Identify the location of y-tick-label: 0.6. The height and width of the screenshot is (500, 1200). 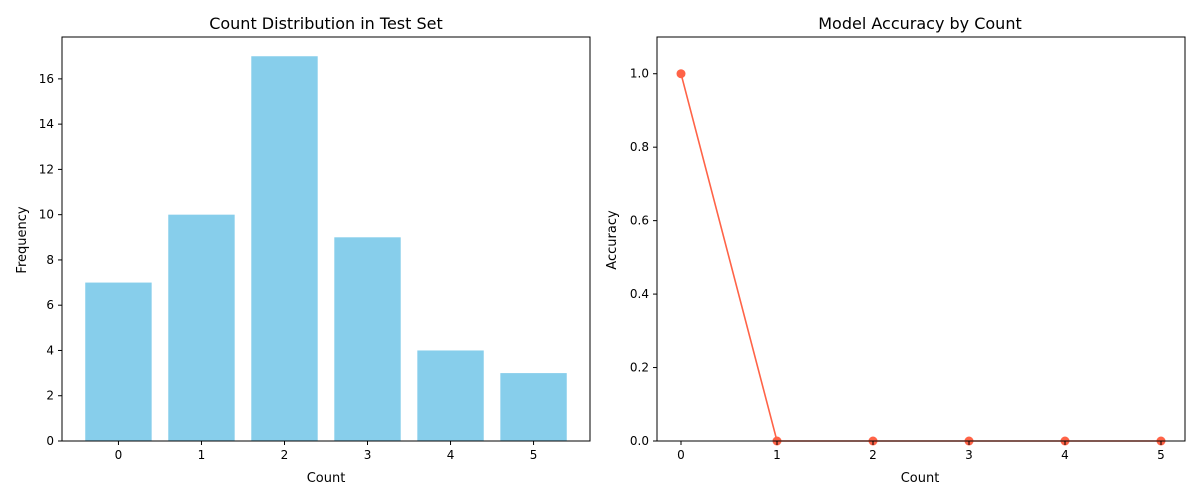
(639, 221).